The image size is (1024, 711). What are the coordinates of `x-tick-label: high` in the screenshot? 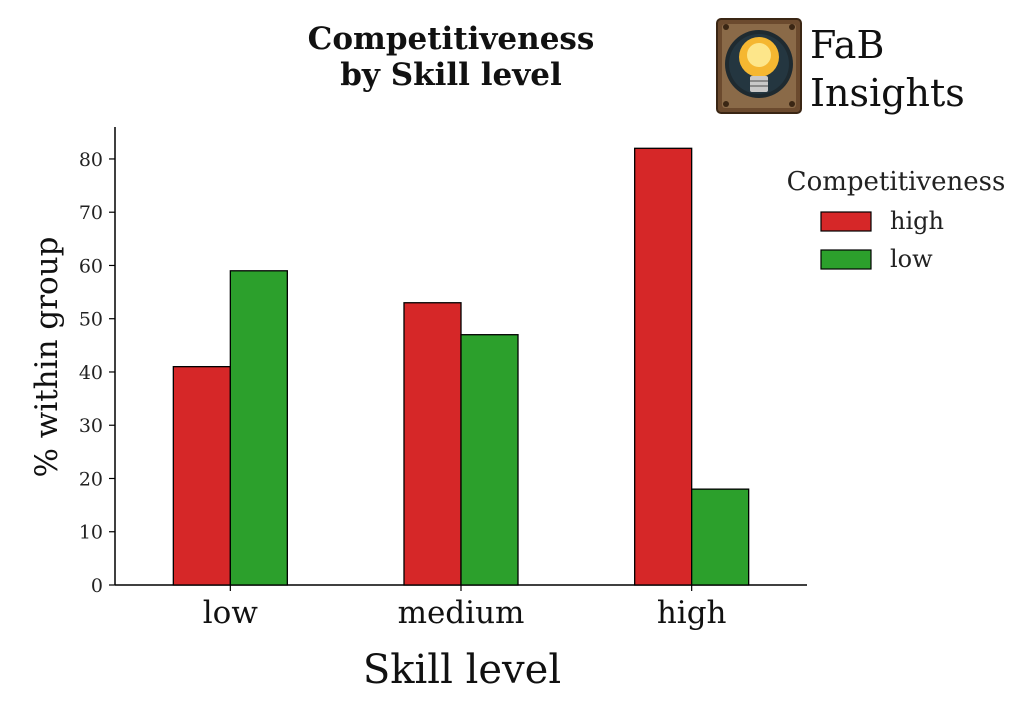 It's located at (692, 613).